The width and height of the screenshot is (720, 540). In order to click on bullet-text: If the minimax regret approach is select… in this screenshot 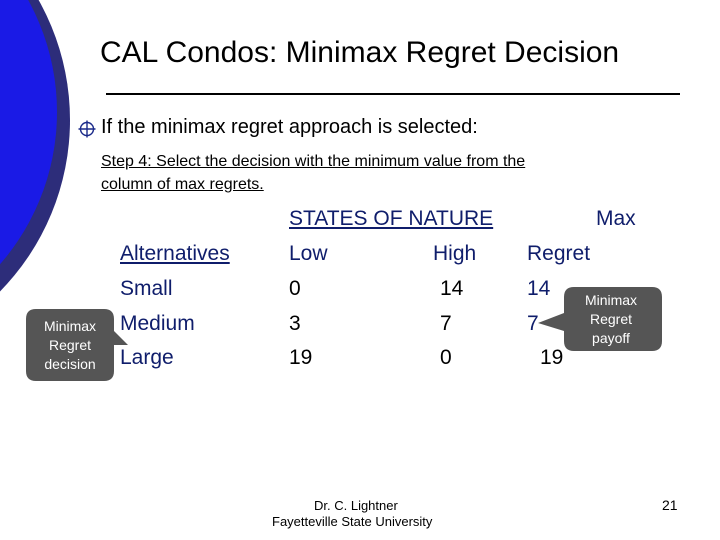, I will do `click(289, 127)`.